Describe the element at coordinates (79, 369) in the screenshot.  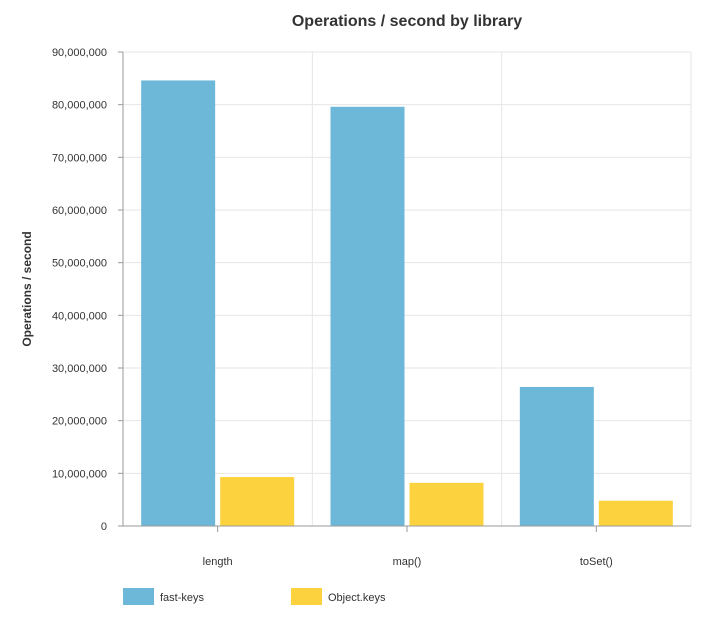
I see `y-tick-label-3: 30,000,000` at that location.